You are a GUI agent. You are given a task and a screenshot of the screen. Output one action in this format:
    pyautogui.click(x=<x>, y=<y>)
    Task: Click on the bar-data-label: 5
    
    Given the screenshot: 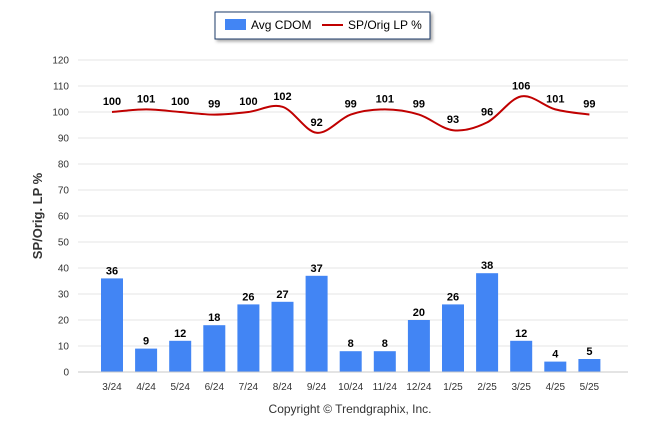 What is the action you would take?
    pyautogui.click(x=589, y=352)
    